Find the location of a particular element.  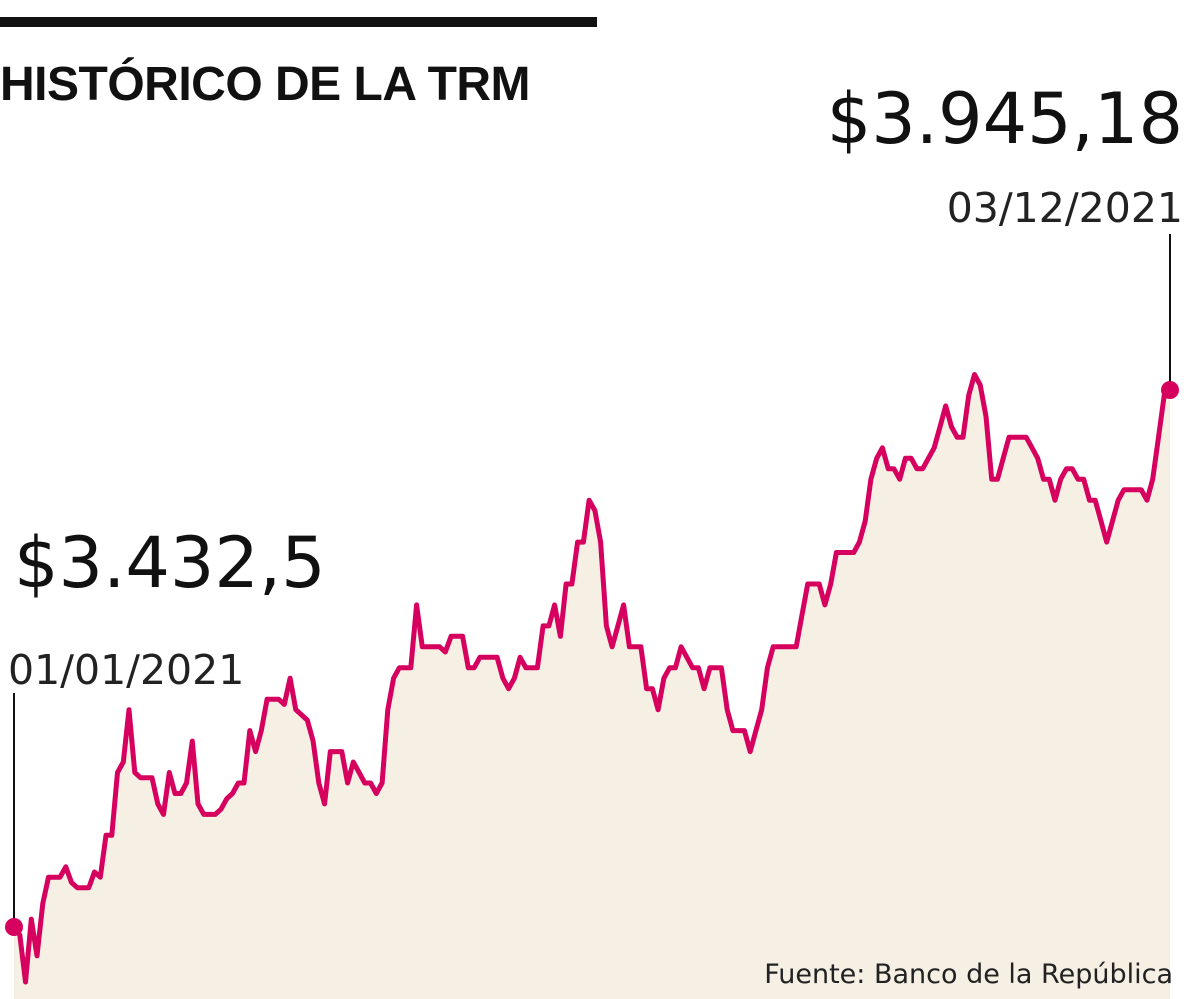

end-date-label: 03/12/2021 is located at coordinates (1065, 208).